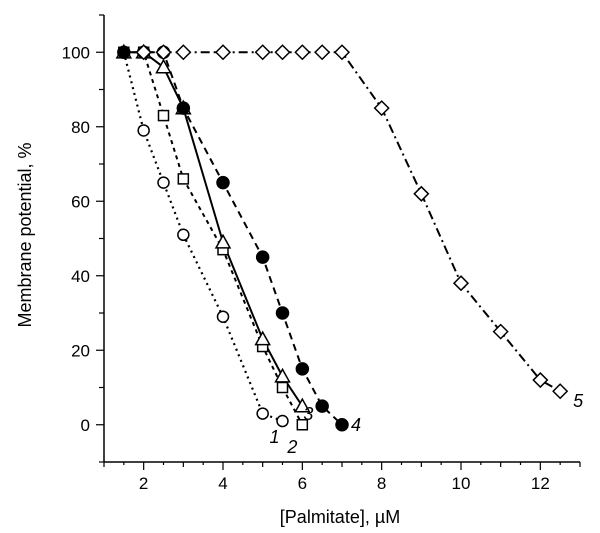 Image resolution: width=600 pixels, height=533 pixels. Describe the element at coordinates (578, 401) in the screenshot. I see `series-label-5: 5` at that location.